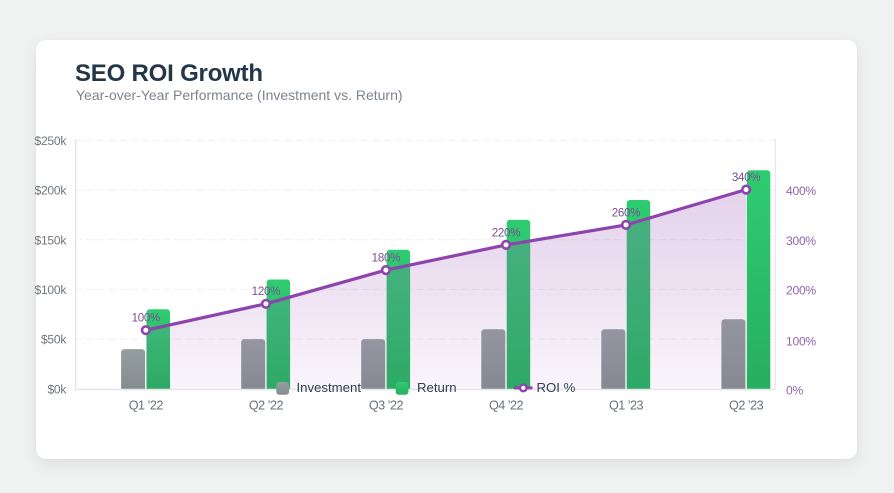 This screenshot has width=894, height=493. I want to click on svg-text: $250k, so click(50, 141).